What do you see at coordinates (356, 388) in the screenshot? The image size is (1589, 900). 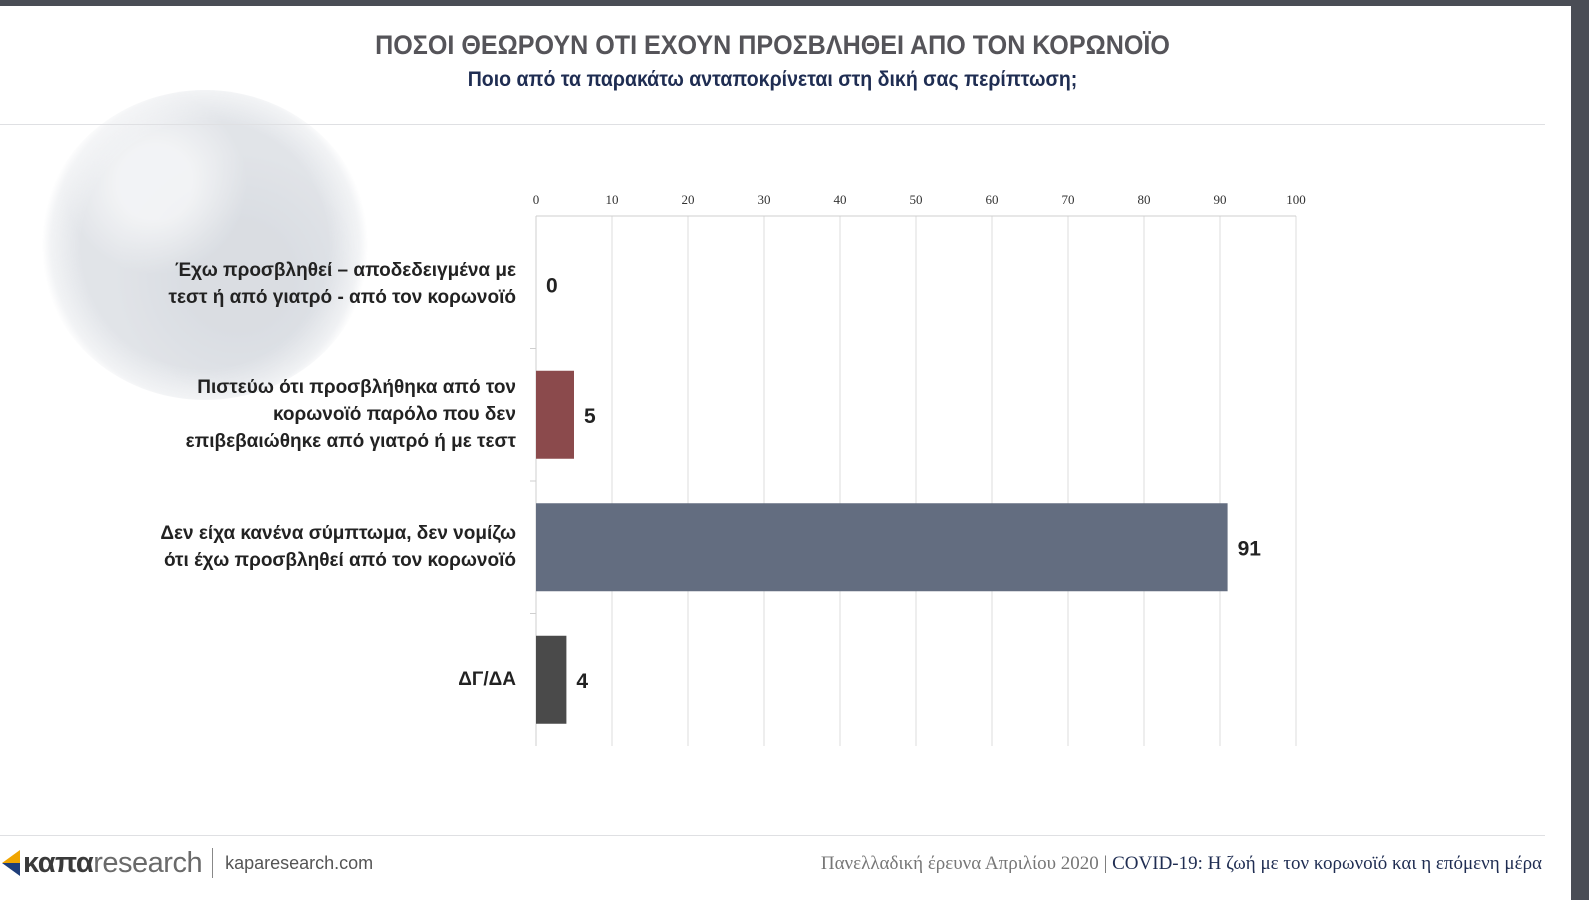 I see `category-label-line: Πιστεύω ότι προσβλήθηκα από τον` at bounding box center [356, 388].